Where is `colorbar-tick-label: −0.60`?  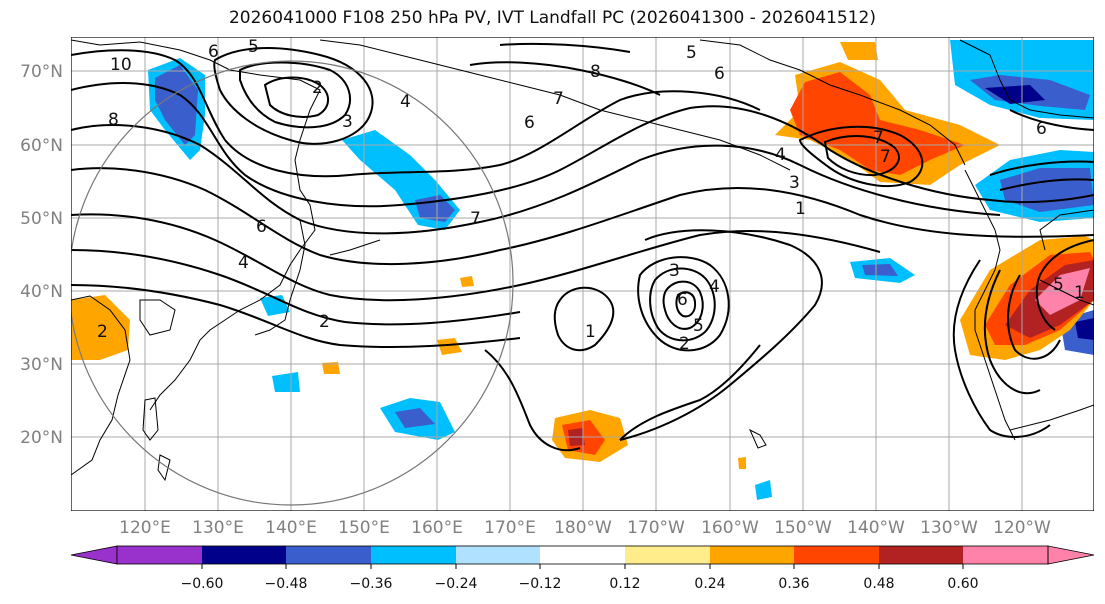
colorbar-tick-label: −0.60 is located at coordinates (202, 584).